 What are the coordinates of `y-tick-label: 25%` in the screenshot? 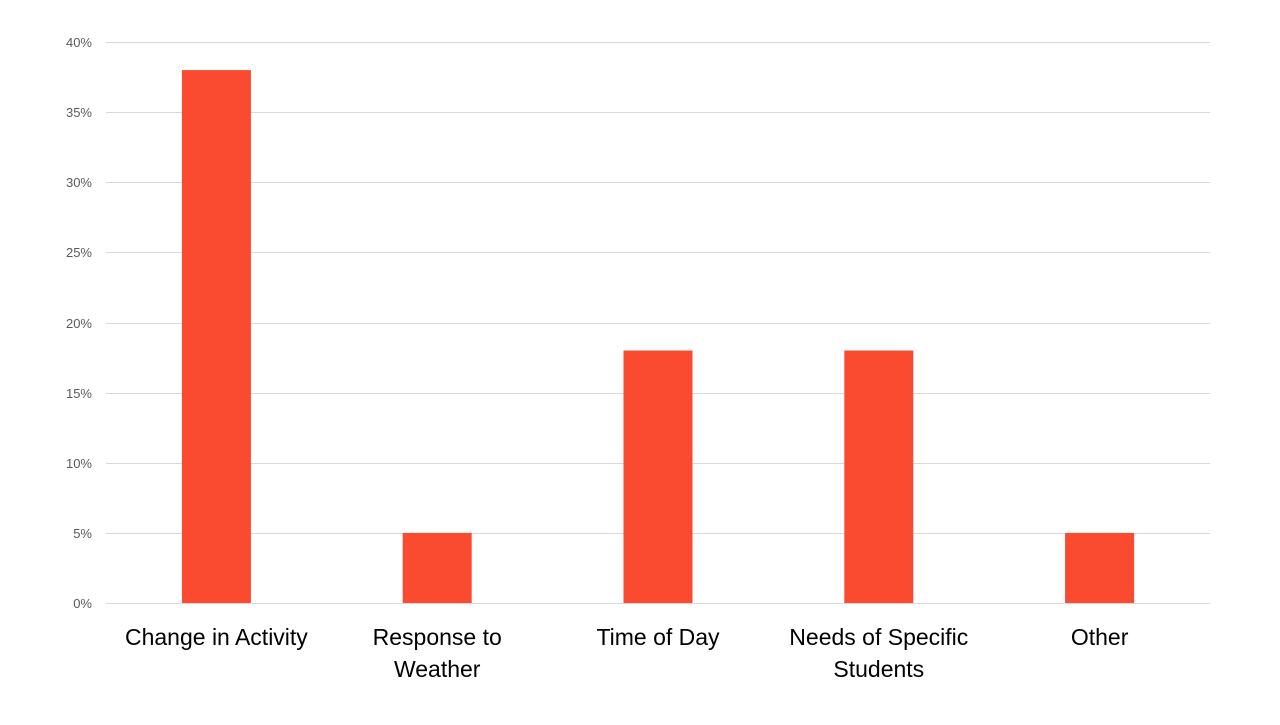 It's located at (79, 252).